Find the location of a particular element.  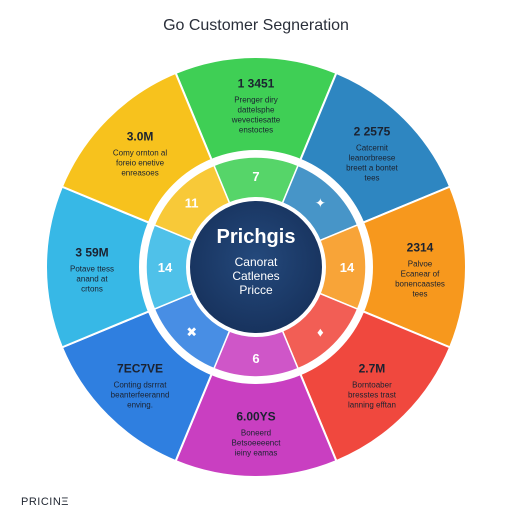

segment-value-yellow: 3.0M is located at coordinates (140, 137).